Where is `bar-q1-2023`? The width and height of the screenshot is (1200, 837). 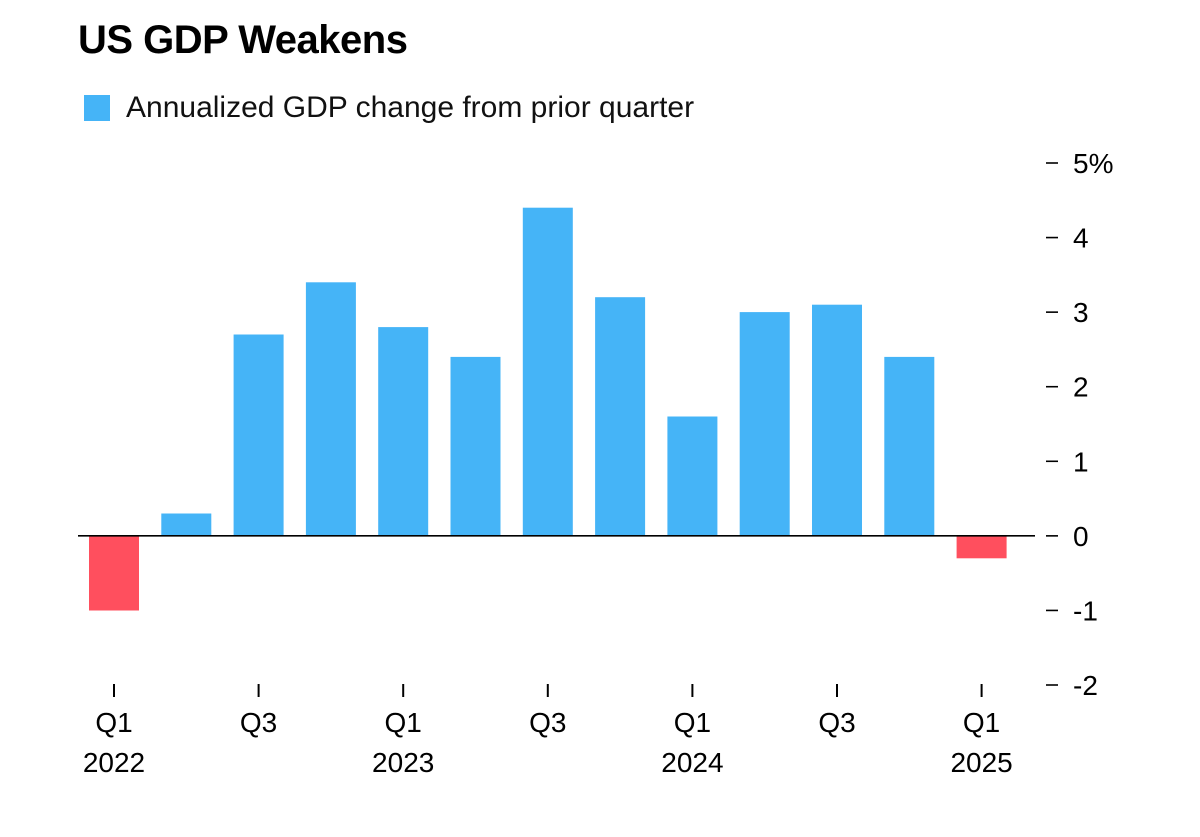 bar-q1-2023 is located at coordinates (403, 431).